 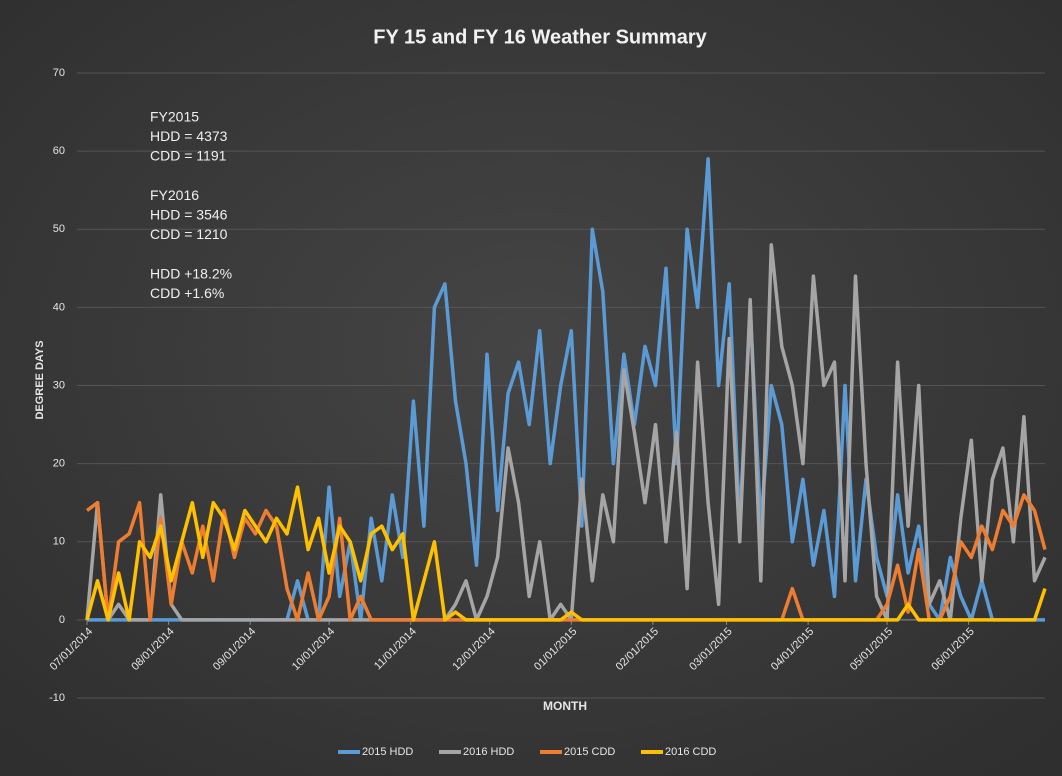 I want to click on legend-label: 2015 HDD, so click(x=387, y=752).